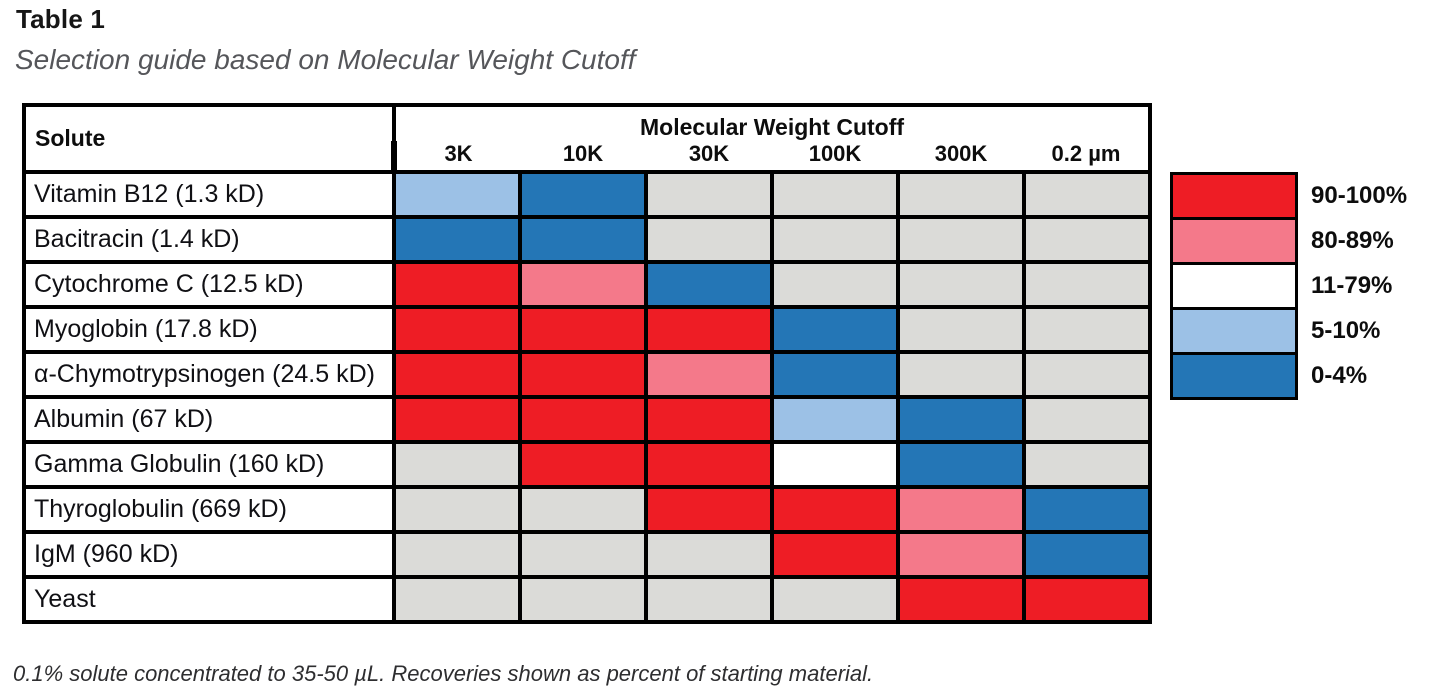 The image size is (1434, 699). Describe the element at coordinates (209, 284) in the screenshot. I see `solute-label: Cytochrome C (12.5 kD)` at that location.